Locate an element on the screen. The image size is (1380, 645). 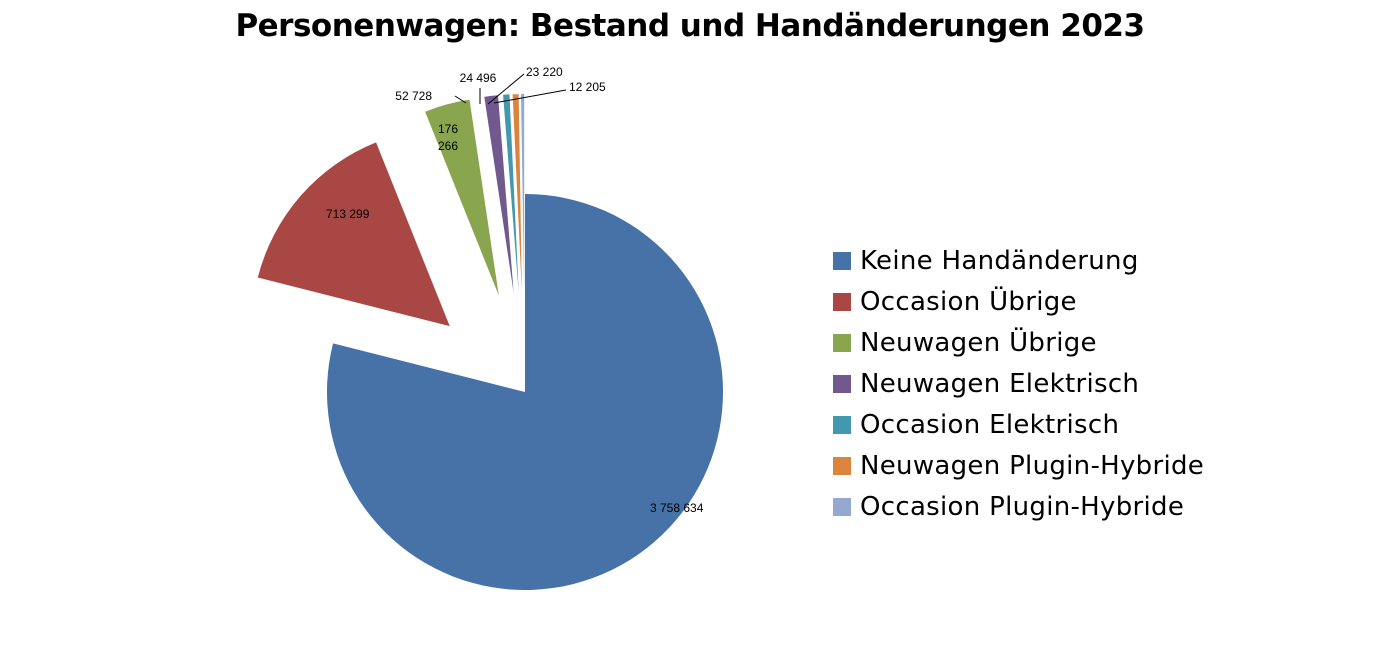
legend-label: Neuwagen Plugin-Hybride is located at coordinates (1032, 465).